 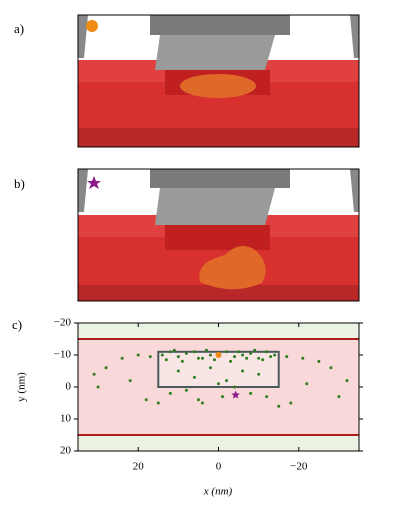 What do you see at coordinates (17, 324) in the screenshot?
I see `panel-label: c)` at bounding box center [17, 324].